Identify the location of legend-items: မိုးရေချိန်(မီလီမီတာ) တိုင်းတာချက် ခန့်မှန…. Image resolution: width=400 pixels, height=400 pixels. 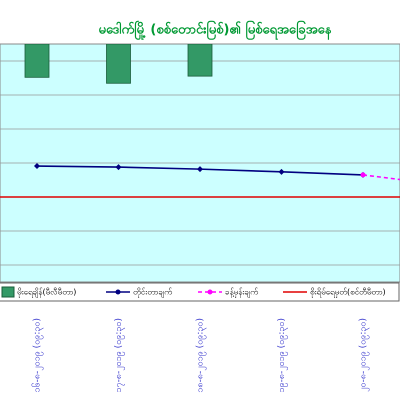
(193, 292).